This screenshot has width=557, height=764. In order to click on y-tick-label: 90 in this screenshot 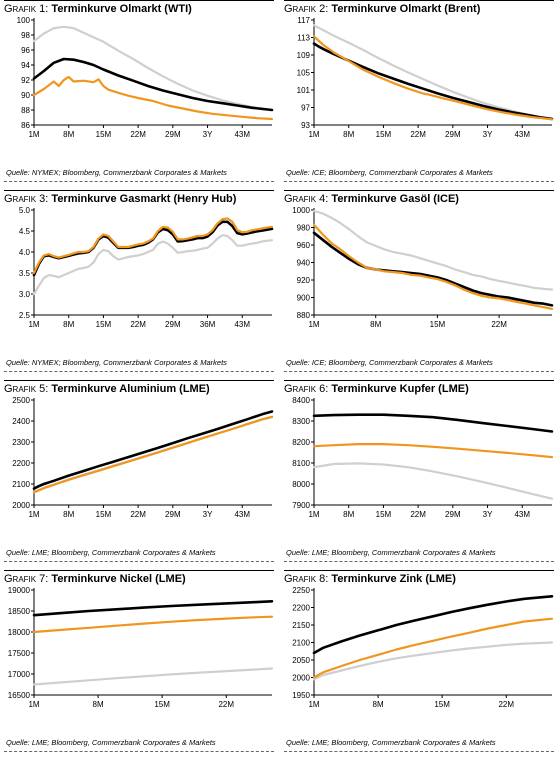, I will do `click(25, 95)`.